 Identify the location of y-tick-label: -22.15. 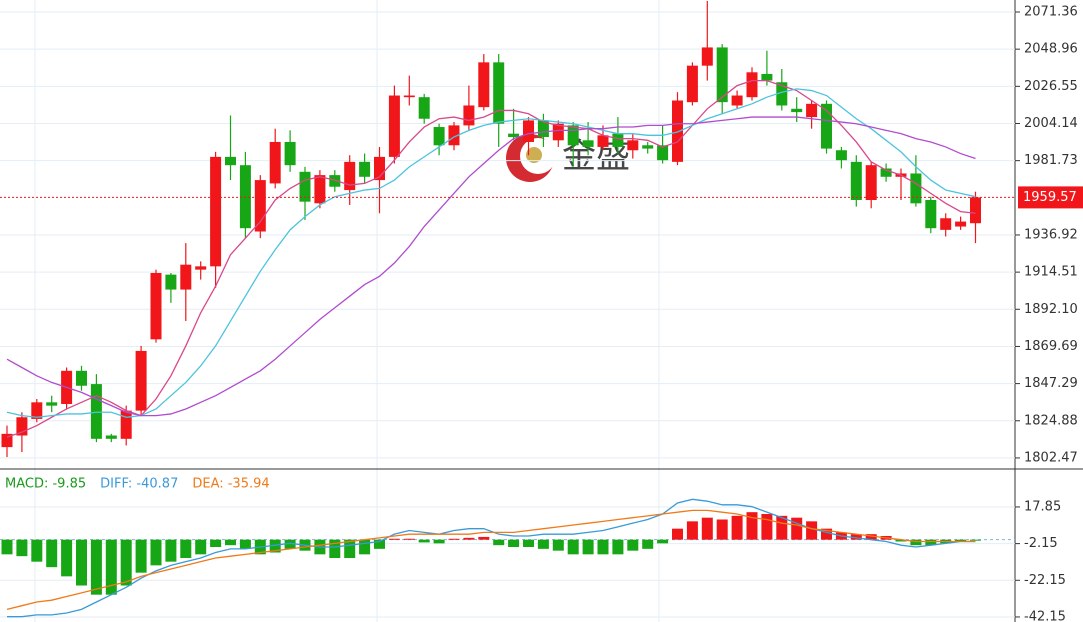
(1045, 580).